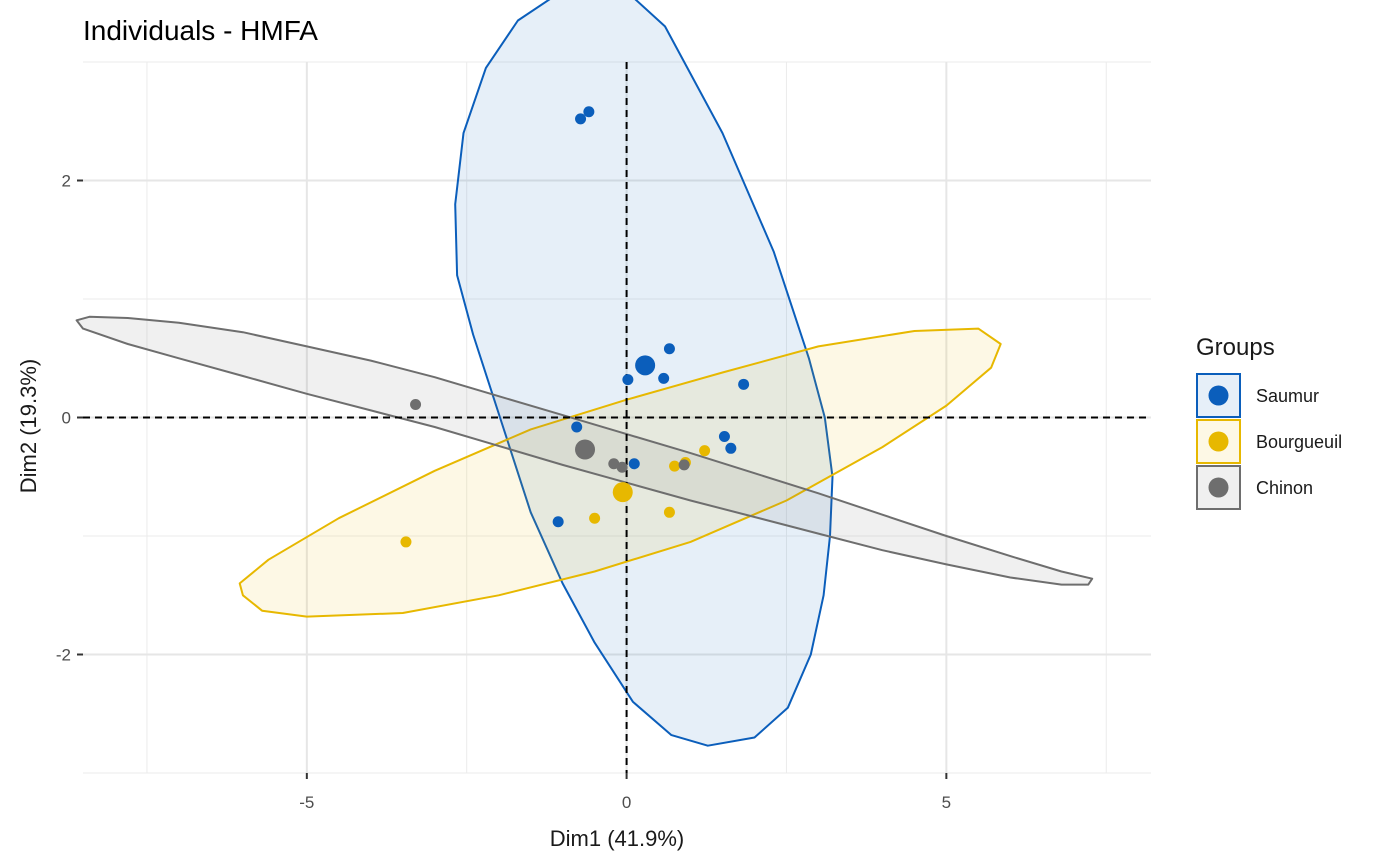  Describe the element at coordinates (66, 418) in the screenshot. I see `y-tick-label: 0` at that location.